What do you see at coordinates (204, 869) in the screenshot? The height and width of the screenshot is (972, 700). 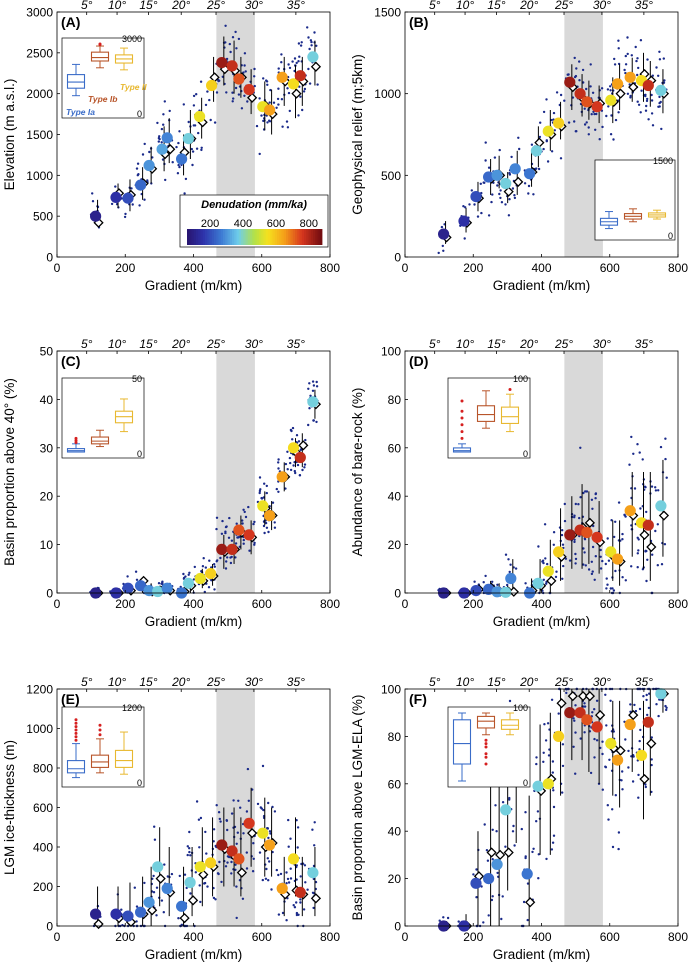 I see `bin-means` at bounding box center [204, 869].